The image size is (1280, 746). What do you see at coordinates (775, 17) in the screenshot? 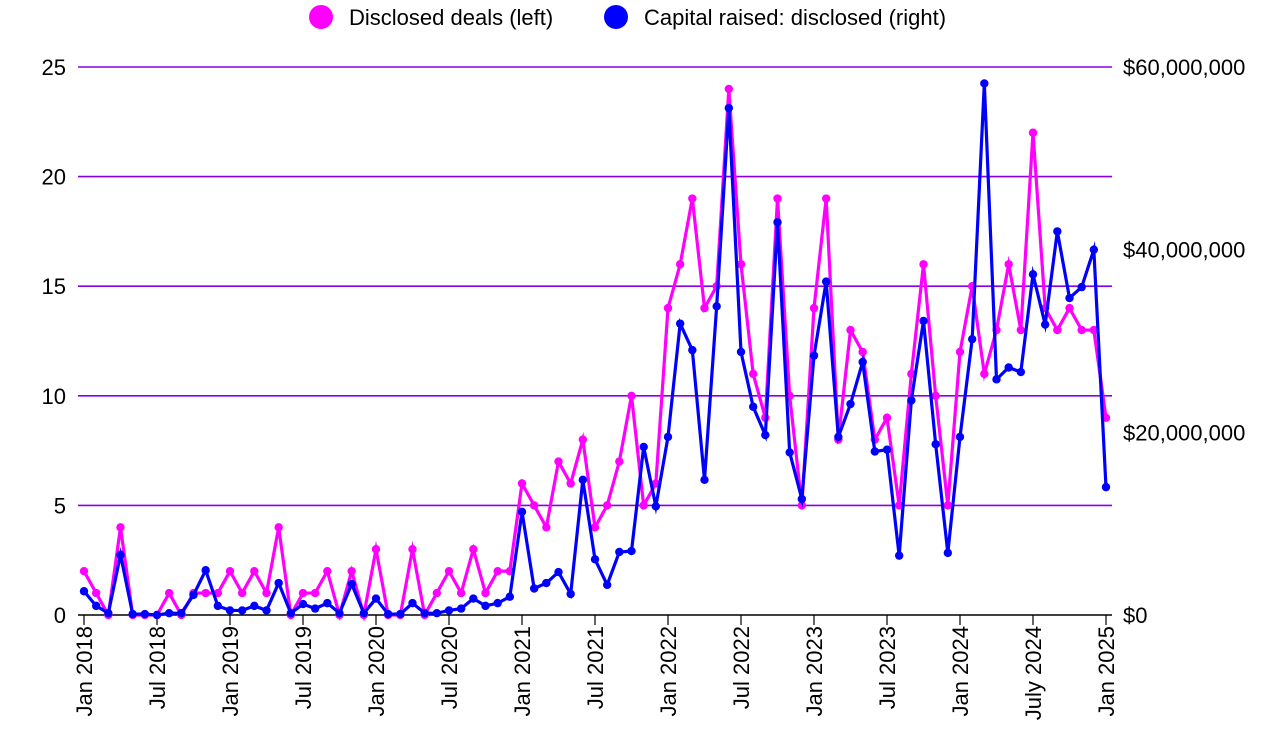
I see `legend-item-capital: Capital raised: disclosed (right)` at bounding box center [775, 17].